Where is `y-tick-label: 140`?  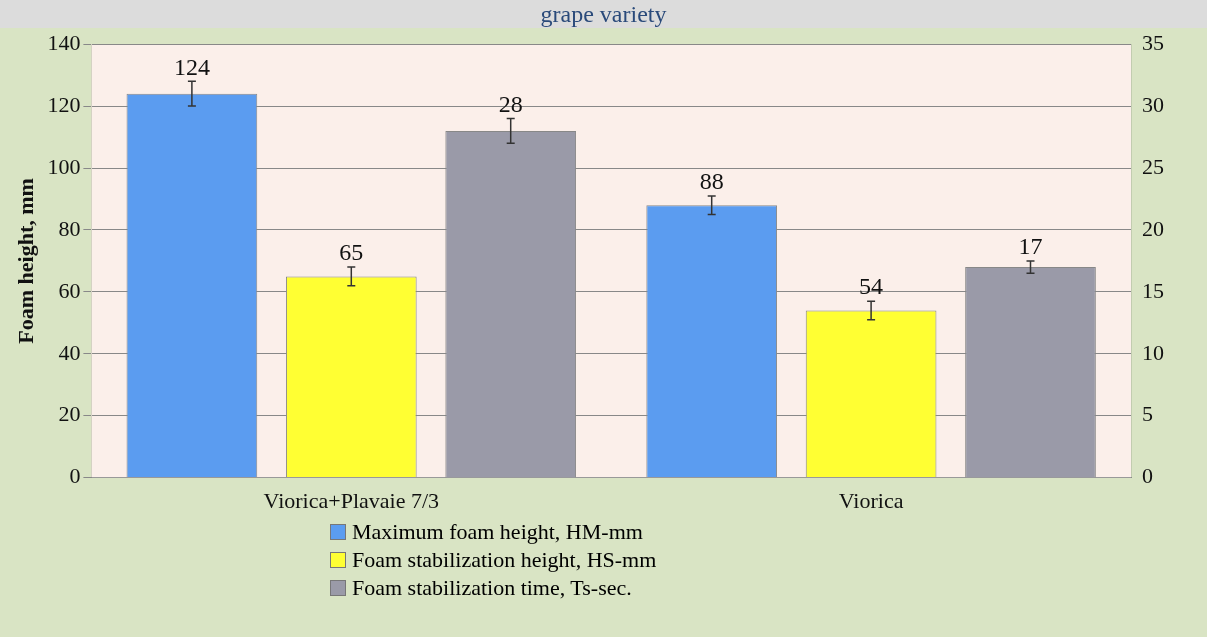 y-tick-label: 140 is located at coordinates (64, 42).